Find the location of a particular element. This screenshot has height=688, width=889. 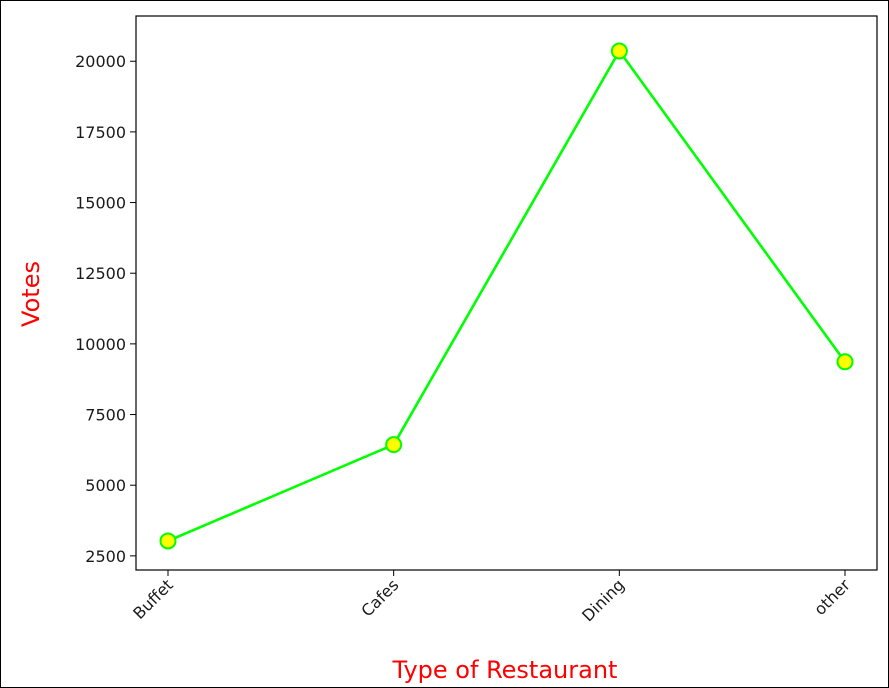

x-tick-label: Dining is located at coordinates (603, 600).